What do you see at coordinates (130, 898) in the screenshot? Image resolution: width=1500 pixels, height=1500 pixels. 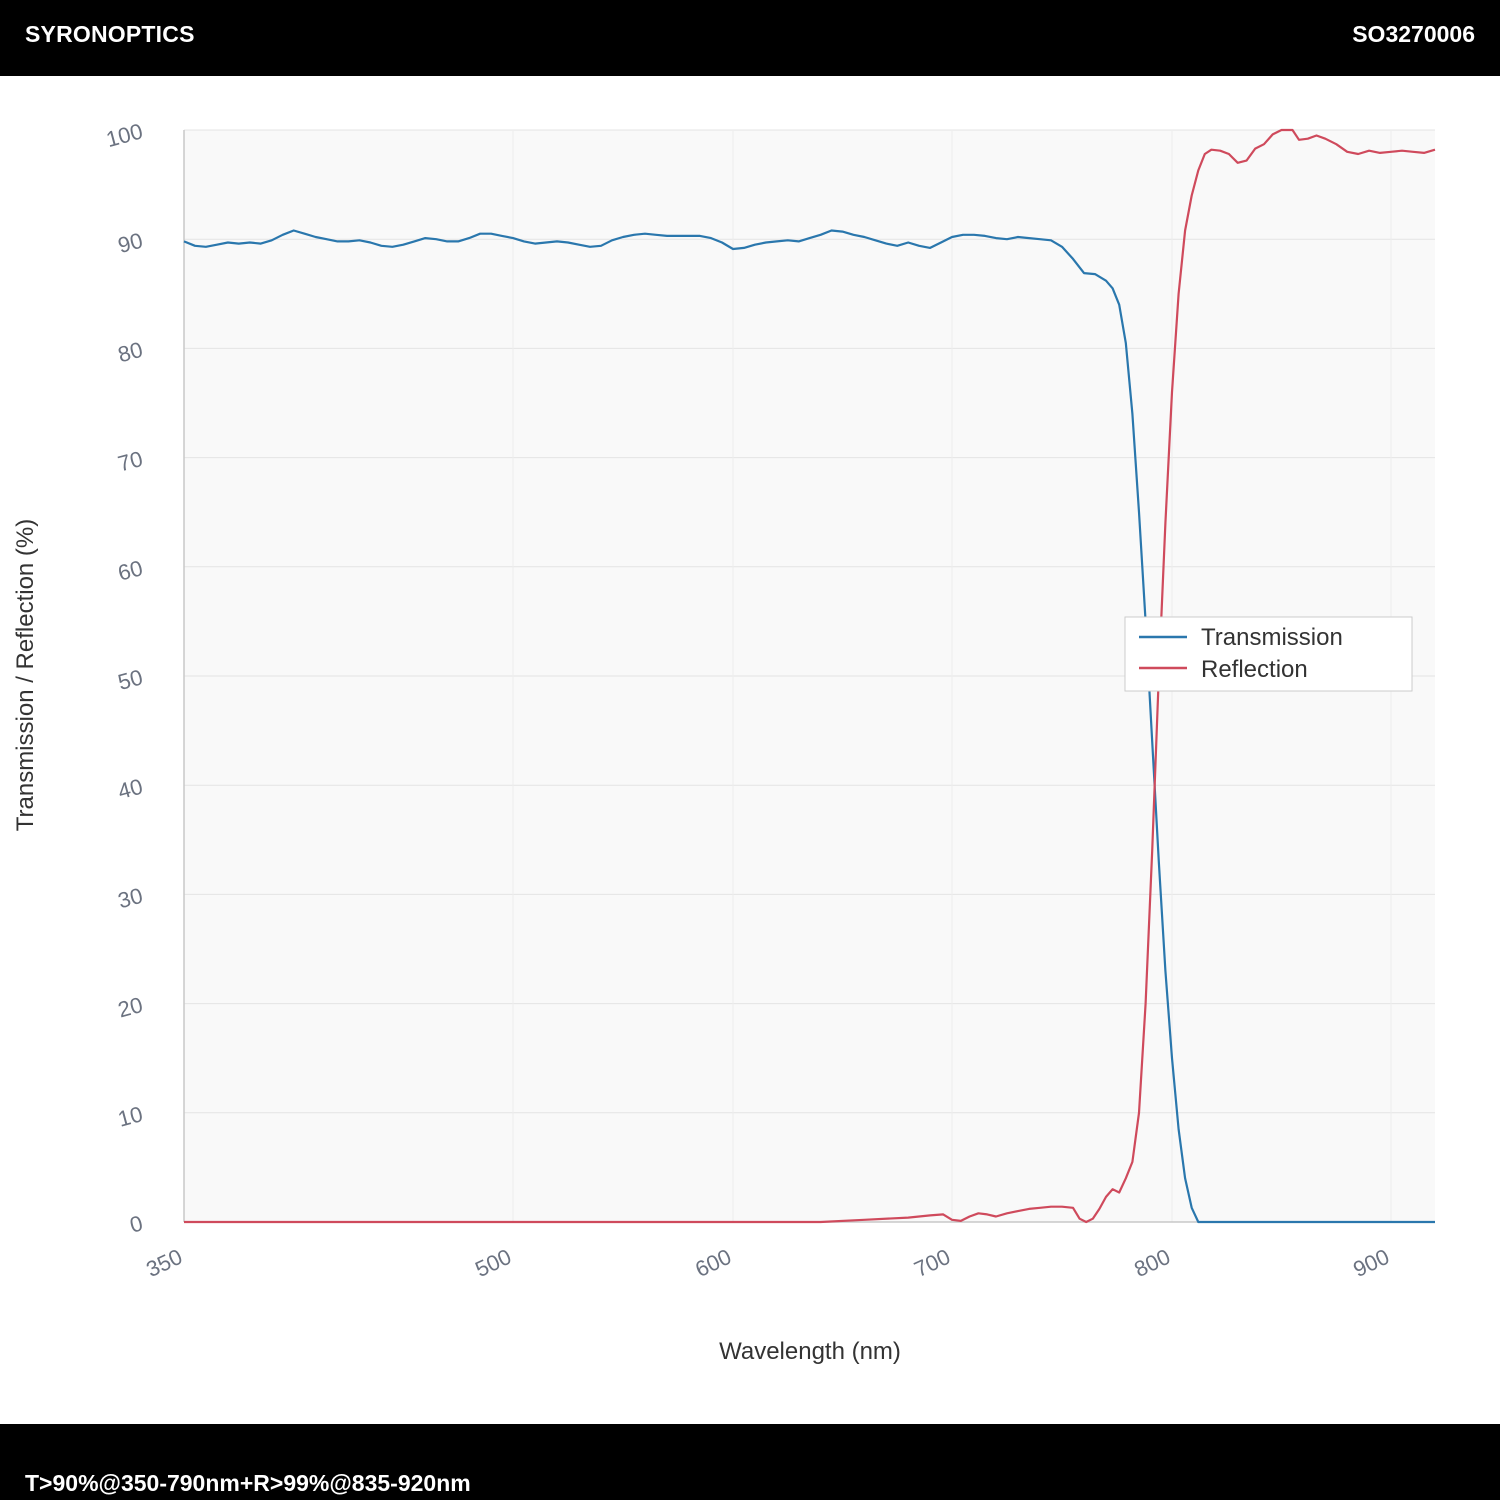 I see `y-tick-label: 30` at bounding box center [130, 898].